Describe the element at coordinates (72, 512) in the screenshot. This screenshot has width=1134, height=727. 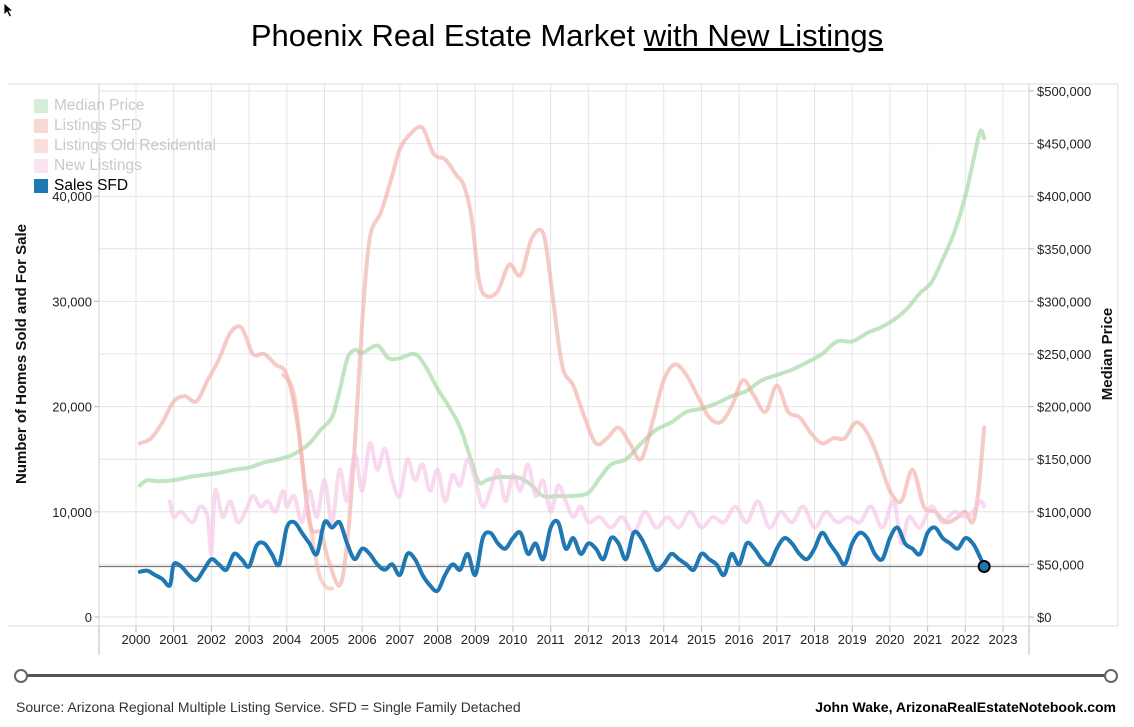
I see `y-tick-label: 10,000` at that location.